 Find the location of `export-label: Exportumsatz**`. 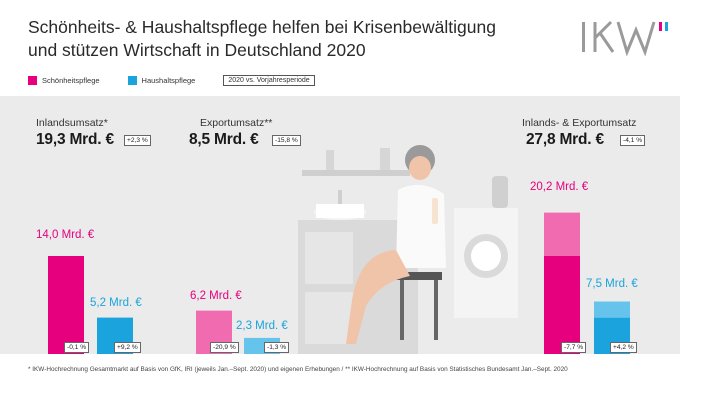

export-label: Exportumsatz** is located at coordinates (236, 123).